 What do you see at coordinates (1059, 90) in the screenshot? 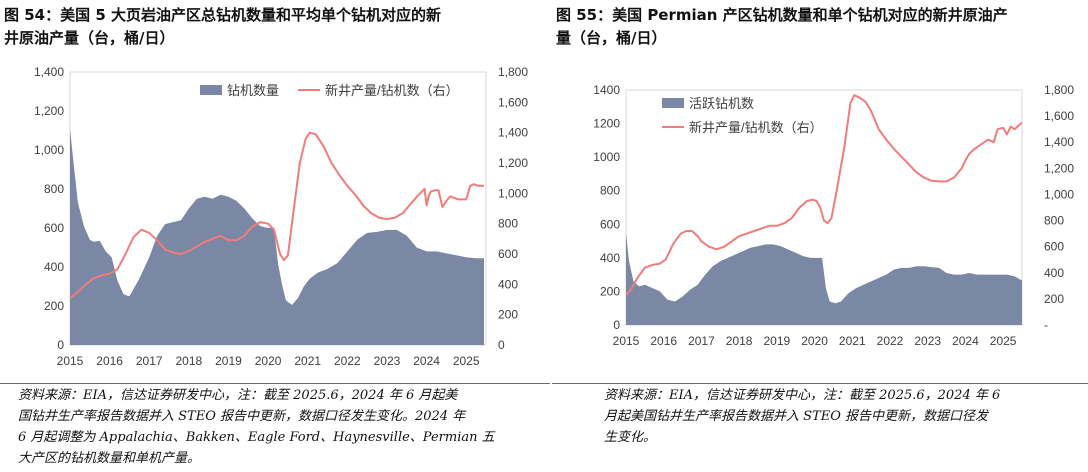
I see `right-y-right-tick-label: 1,800` at bounding box center [1059, 90].